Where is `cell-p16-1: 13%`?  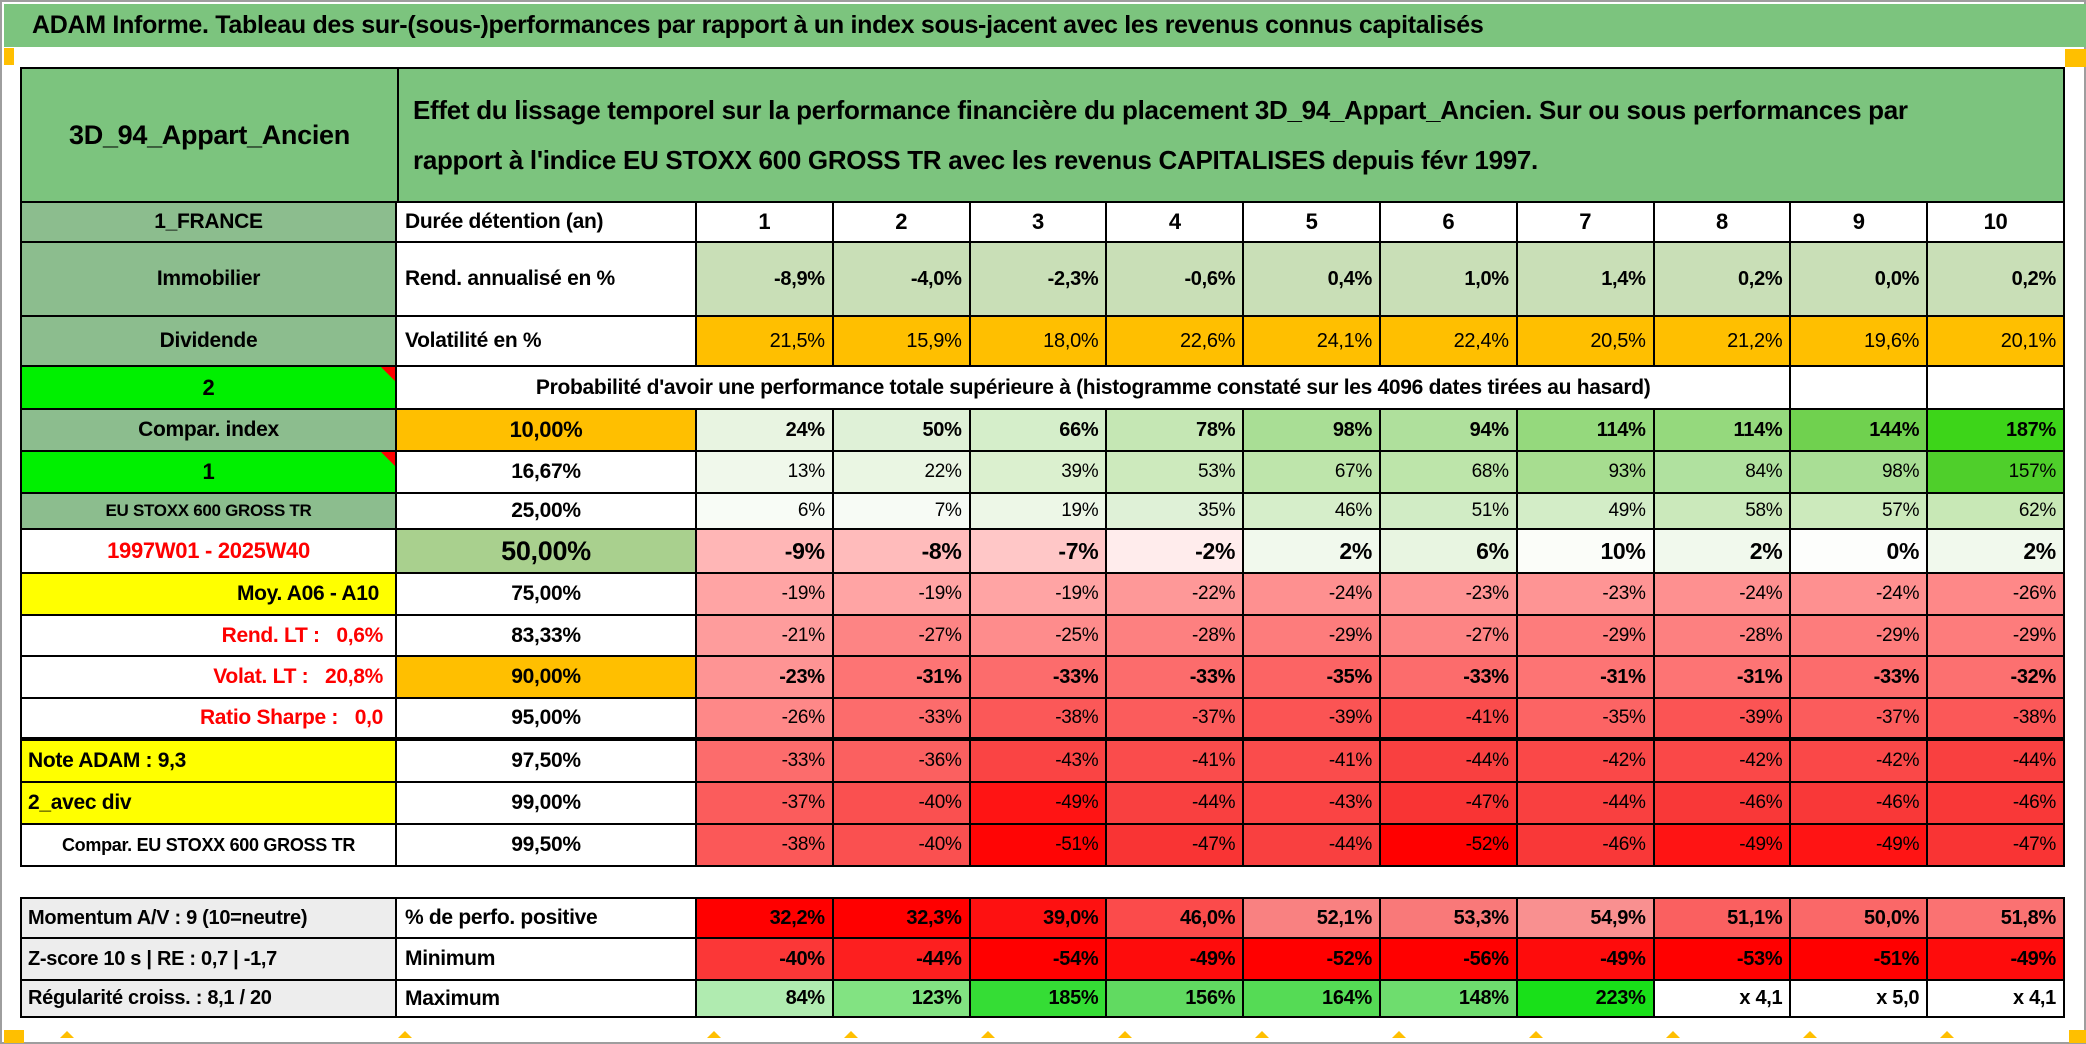 cell-p16-1: 13% is located at coordinates (765, 473).